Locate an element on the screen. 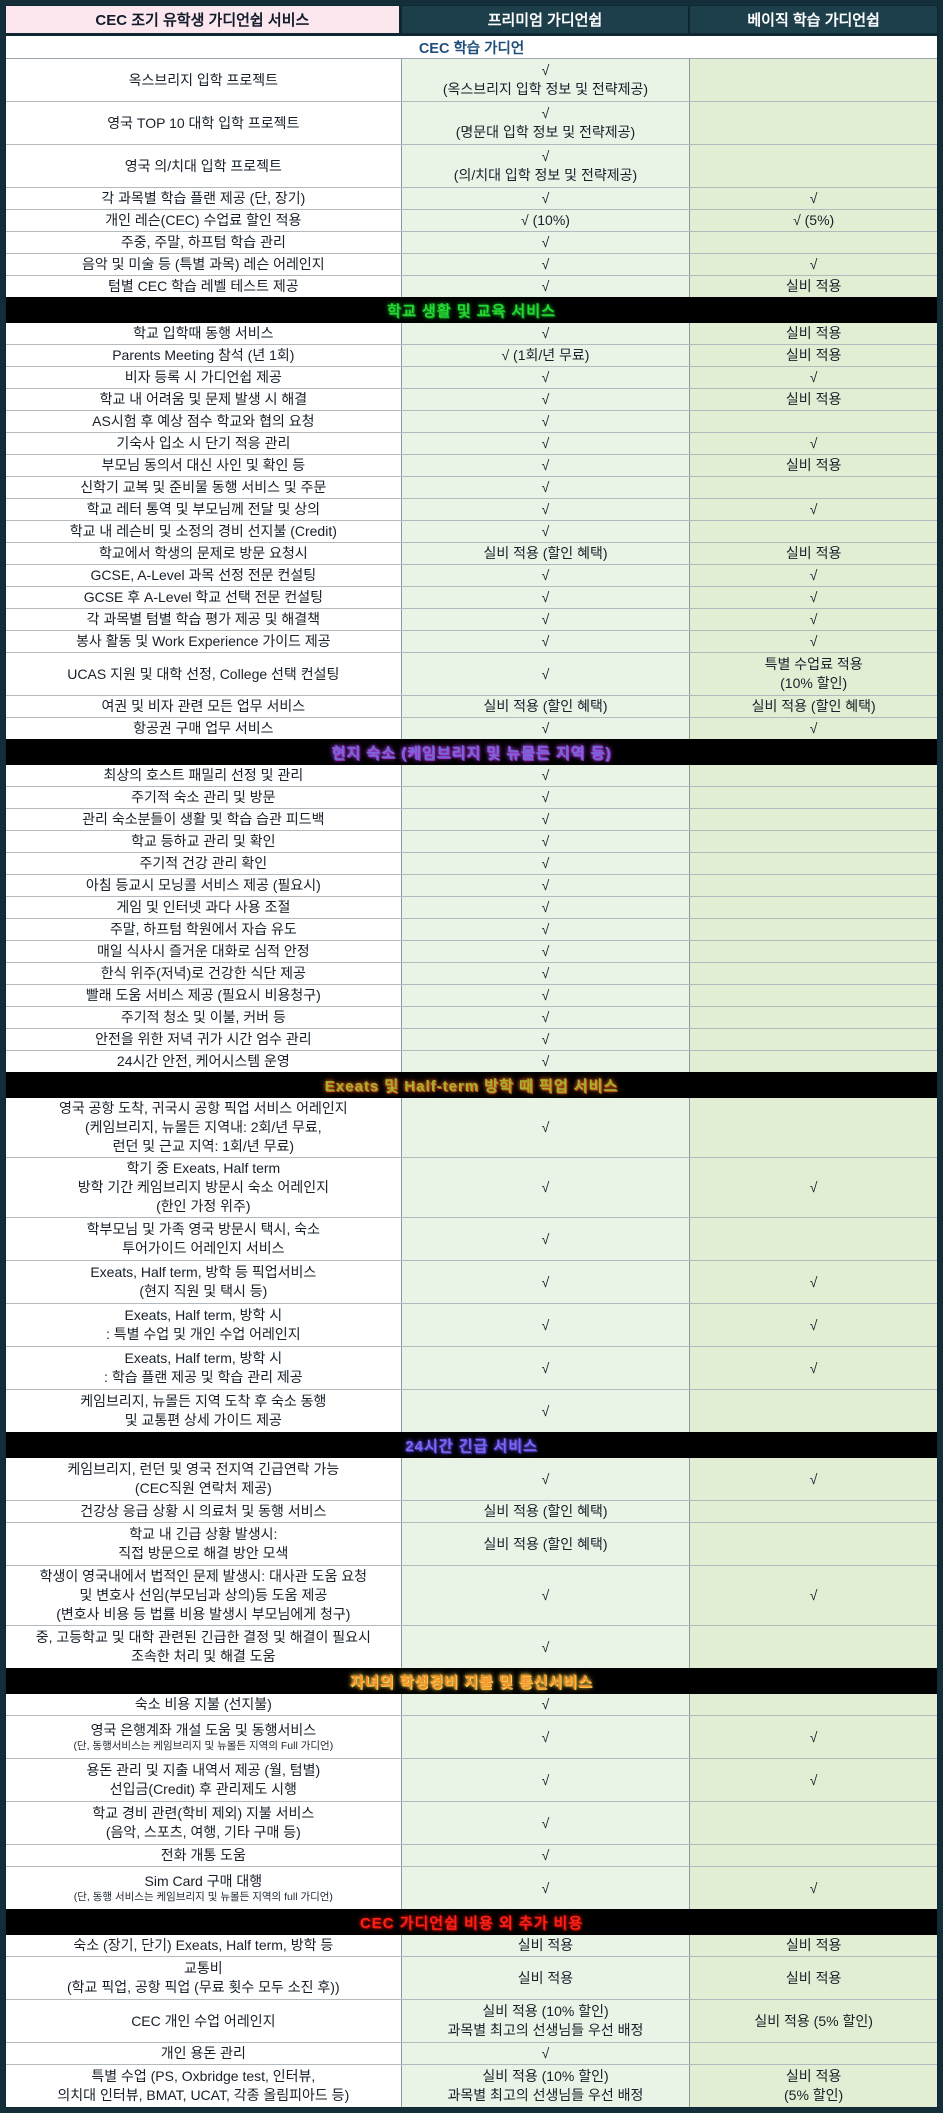 The height and width of the screenshot is (2113, 943). premium-cell: √ (1회/년 무료) is located at coordinates (546, 355).